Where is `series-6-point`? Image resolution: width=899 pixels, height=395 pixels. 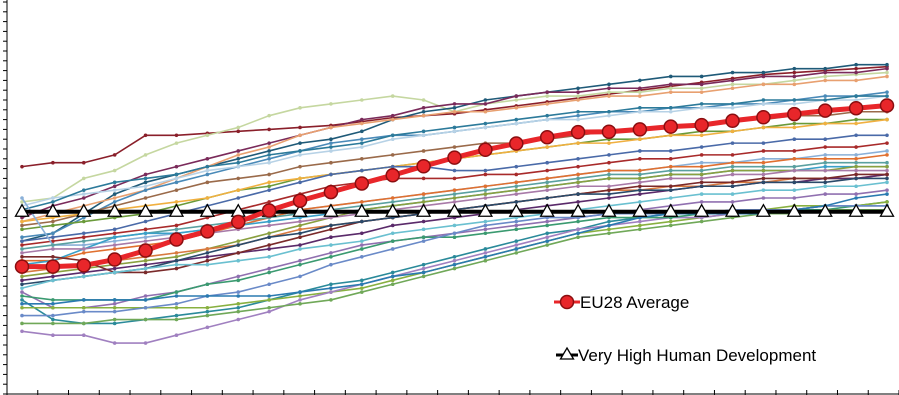 series-6-point is located at coordinates (207, 174).